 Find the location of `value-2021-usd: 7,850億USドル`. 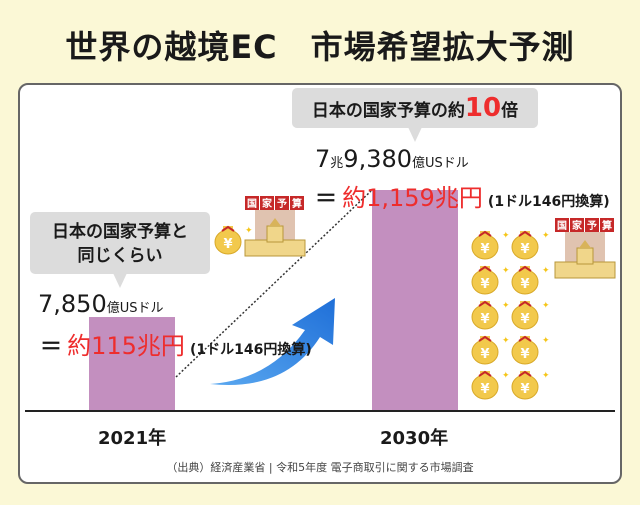

value-2021-usd: 7,850億USドル is located at coordinates (101, 304).